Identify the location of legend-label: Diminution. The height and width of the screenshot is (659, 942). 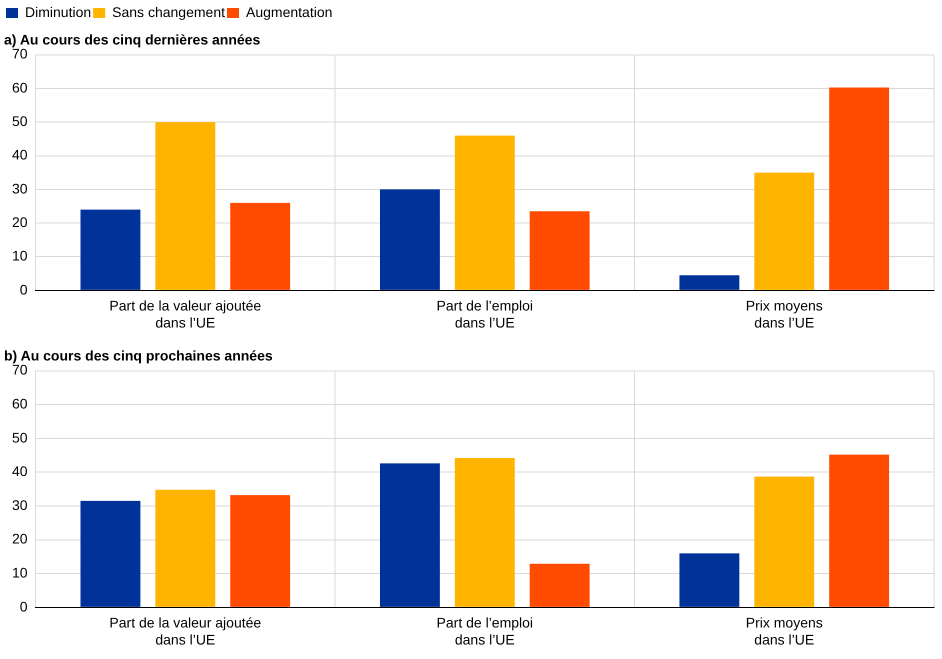
(58, 12).